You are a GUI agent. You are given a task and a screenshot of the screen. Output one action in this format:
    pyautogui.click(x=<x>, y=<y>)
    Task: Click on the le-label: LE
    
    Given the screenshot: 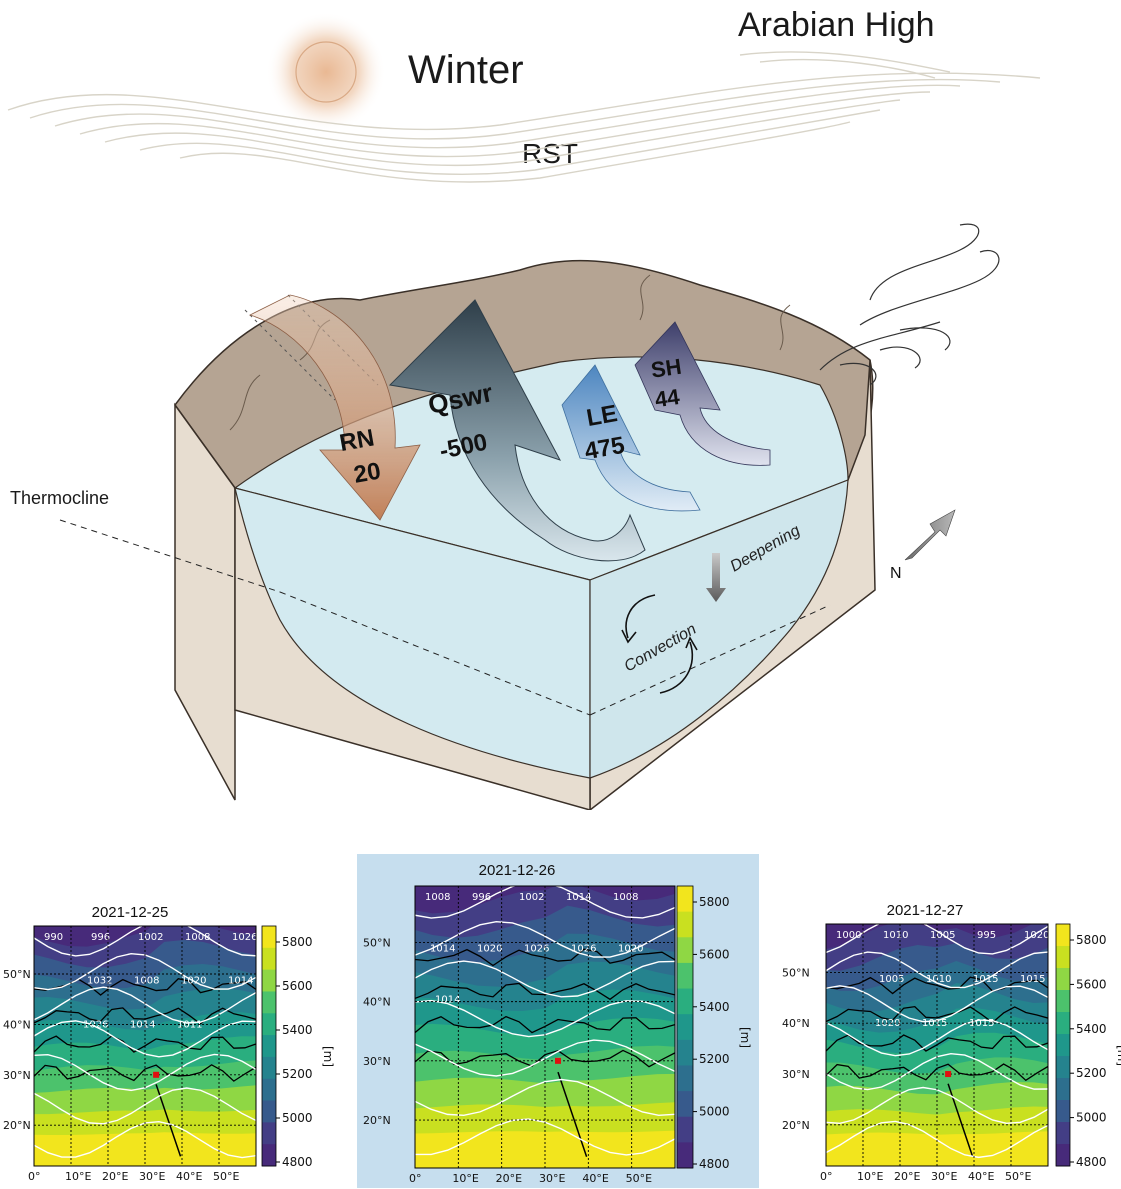 What is the action you would take?
    pyautogui.click(x=602, y=416)
    